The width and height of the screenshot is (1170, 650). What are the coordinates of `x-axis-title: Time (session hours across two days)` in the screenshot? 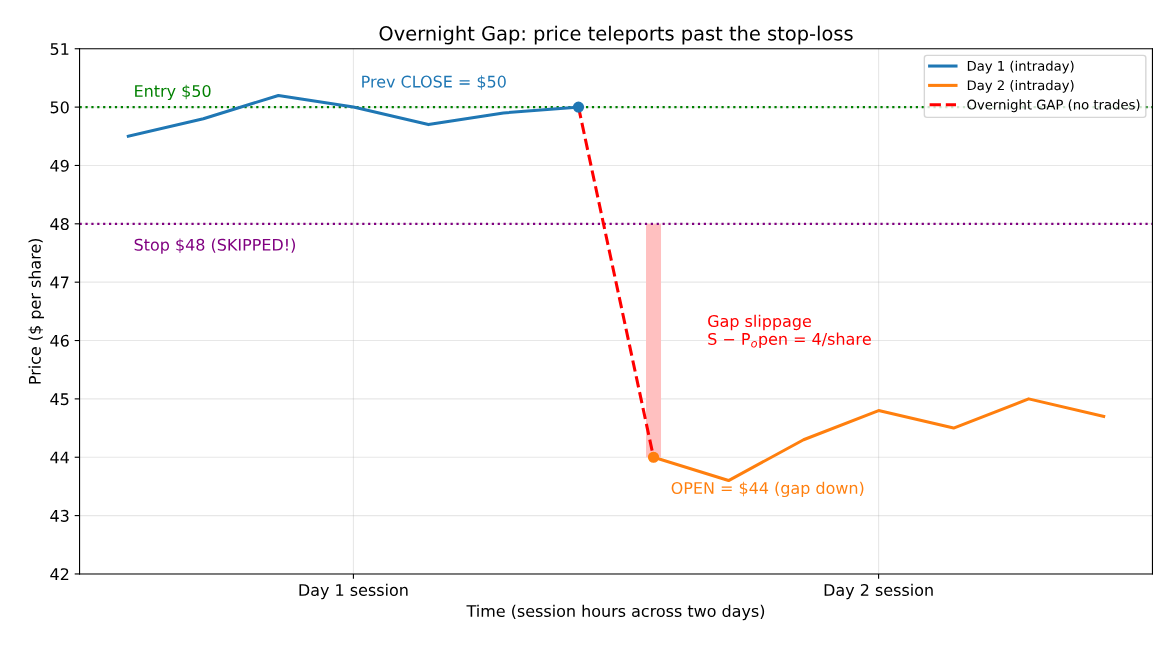 It's located at (615, 612).